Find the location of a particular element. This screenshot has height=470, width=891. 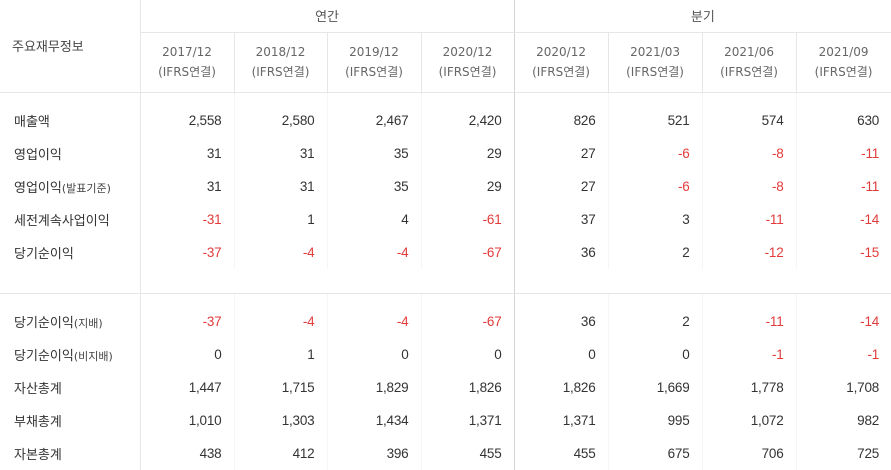

table-cell: -6 is located at coordinates (655, 153).